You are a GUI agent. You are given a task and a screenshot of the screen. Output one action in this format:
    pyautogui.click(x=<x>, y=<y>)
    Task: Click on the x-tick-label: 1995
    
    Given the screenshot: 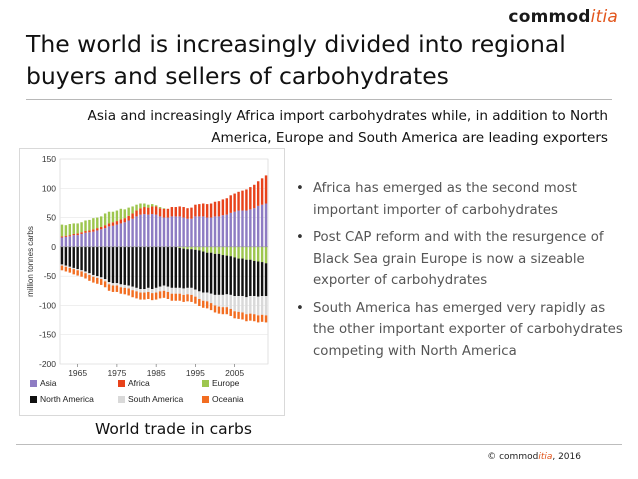 What is the action you would take?
    pyautogui.click(x=195, y=373)
    